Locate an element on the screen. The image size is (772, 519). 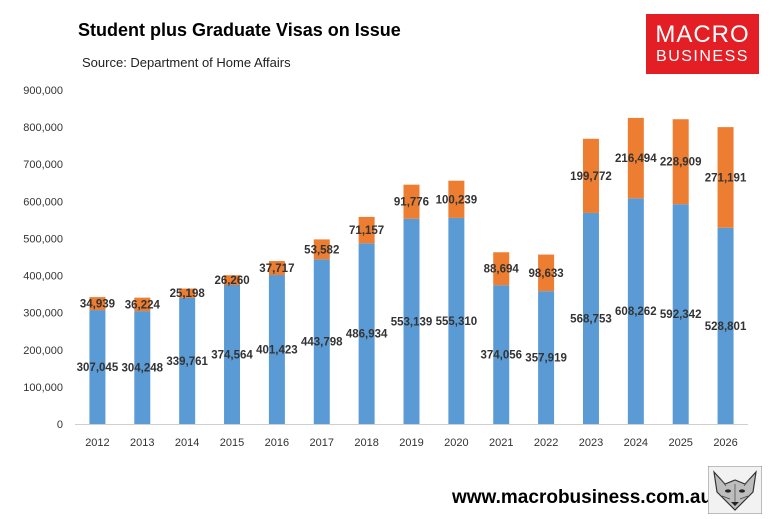
y-tick-label: 400,000 is located at coordinates (43, 277).